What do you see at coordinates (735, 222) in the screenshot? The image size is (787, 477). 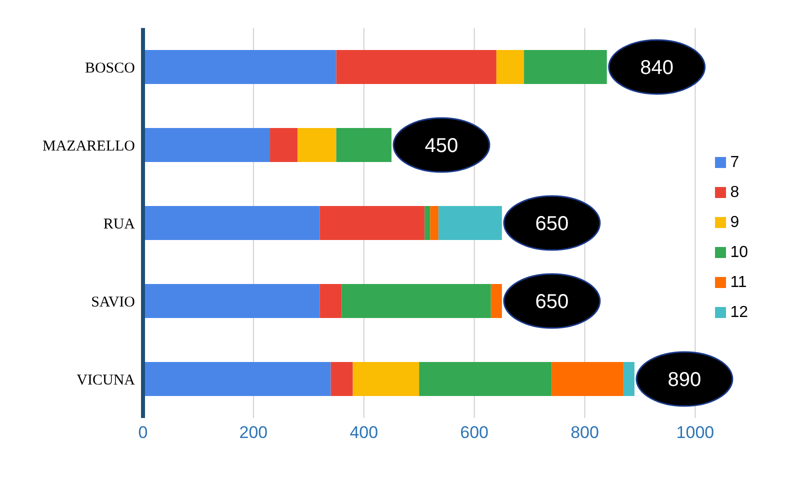 I see `legend-label: 9` at bounding box center [735, 222].